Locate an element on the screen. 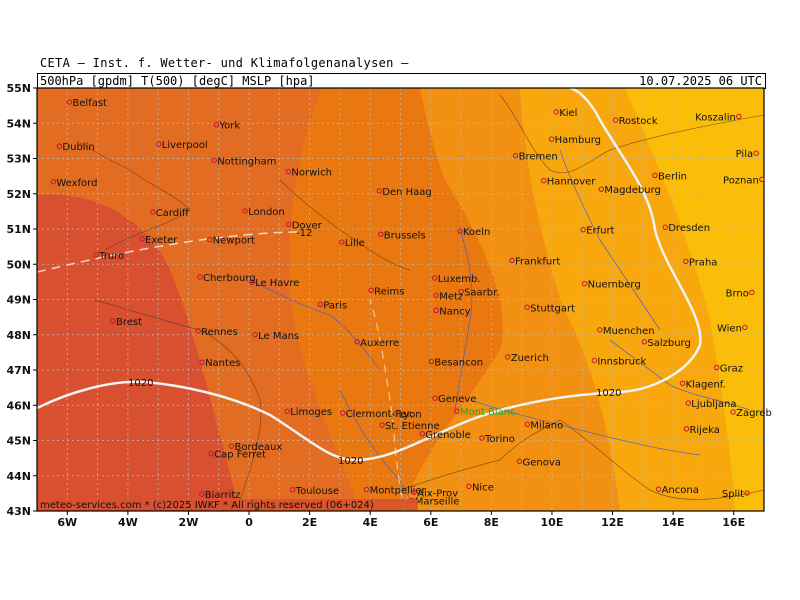 This screenshot has height=600, width=800. lat-tick-label: 43N is located at coordinates (18, 511).